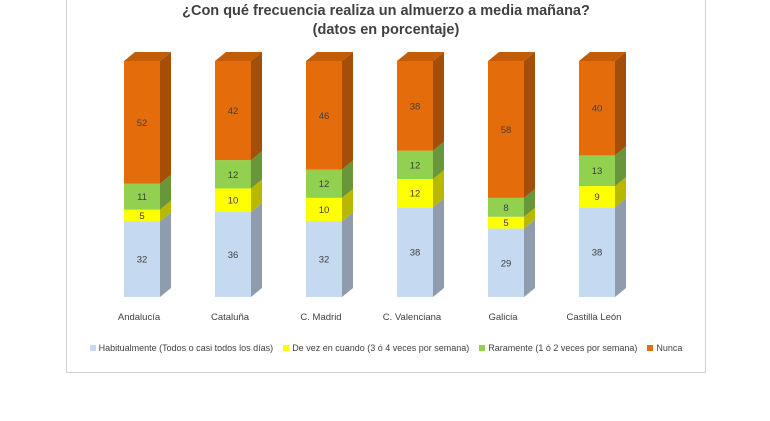 This screenshot has height=421, width=770. I want to click on category-label-2: C. Madrid, so click(320, 317).